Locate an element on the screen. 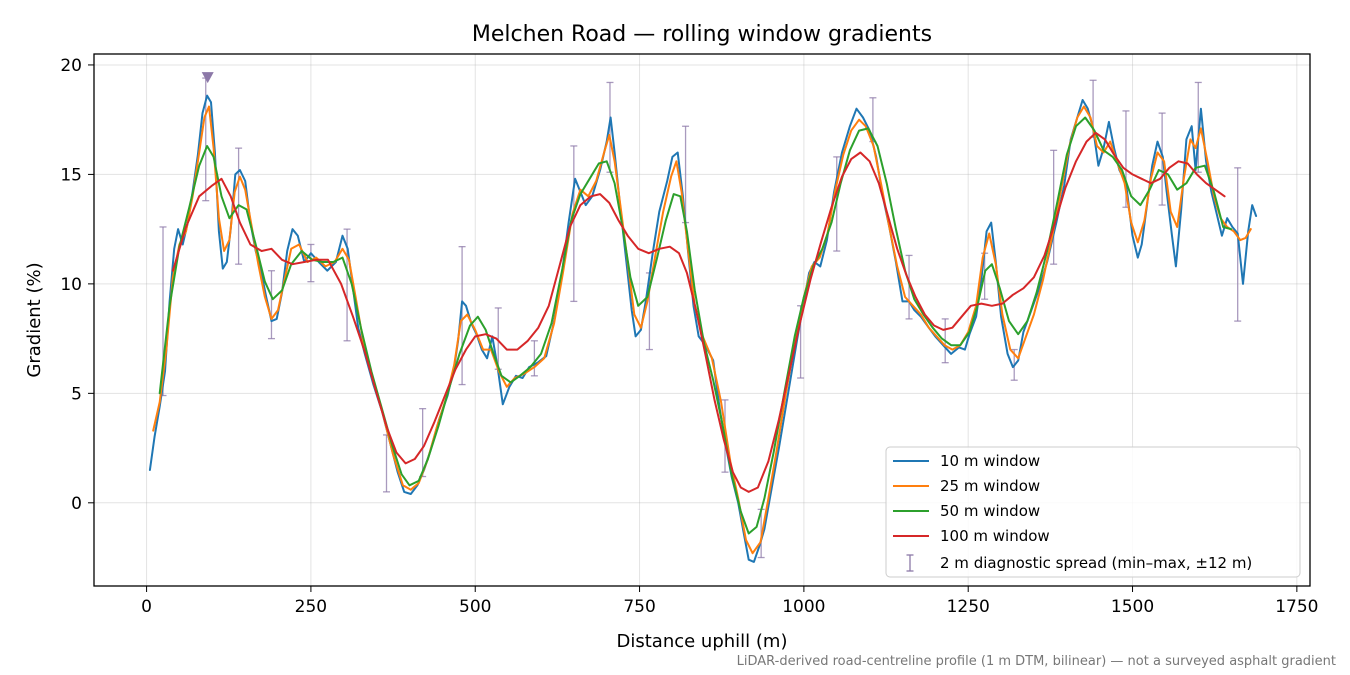 The width and height of the screenshot is (1350, 675). x-tick-label: 250 is located at coordinates (311, 607).